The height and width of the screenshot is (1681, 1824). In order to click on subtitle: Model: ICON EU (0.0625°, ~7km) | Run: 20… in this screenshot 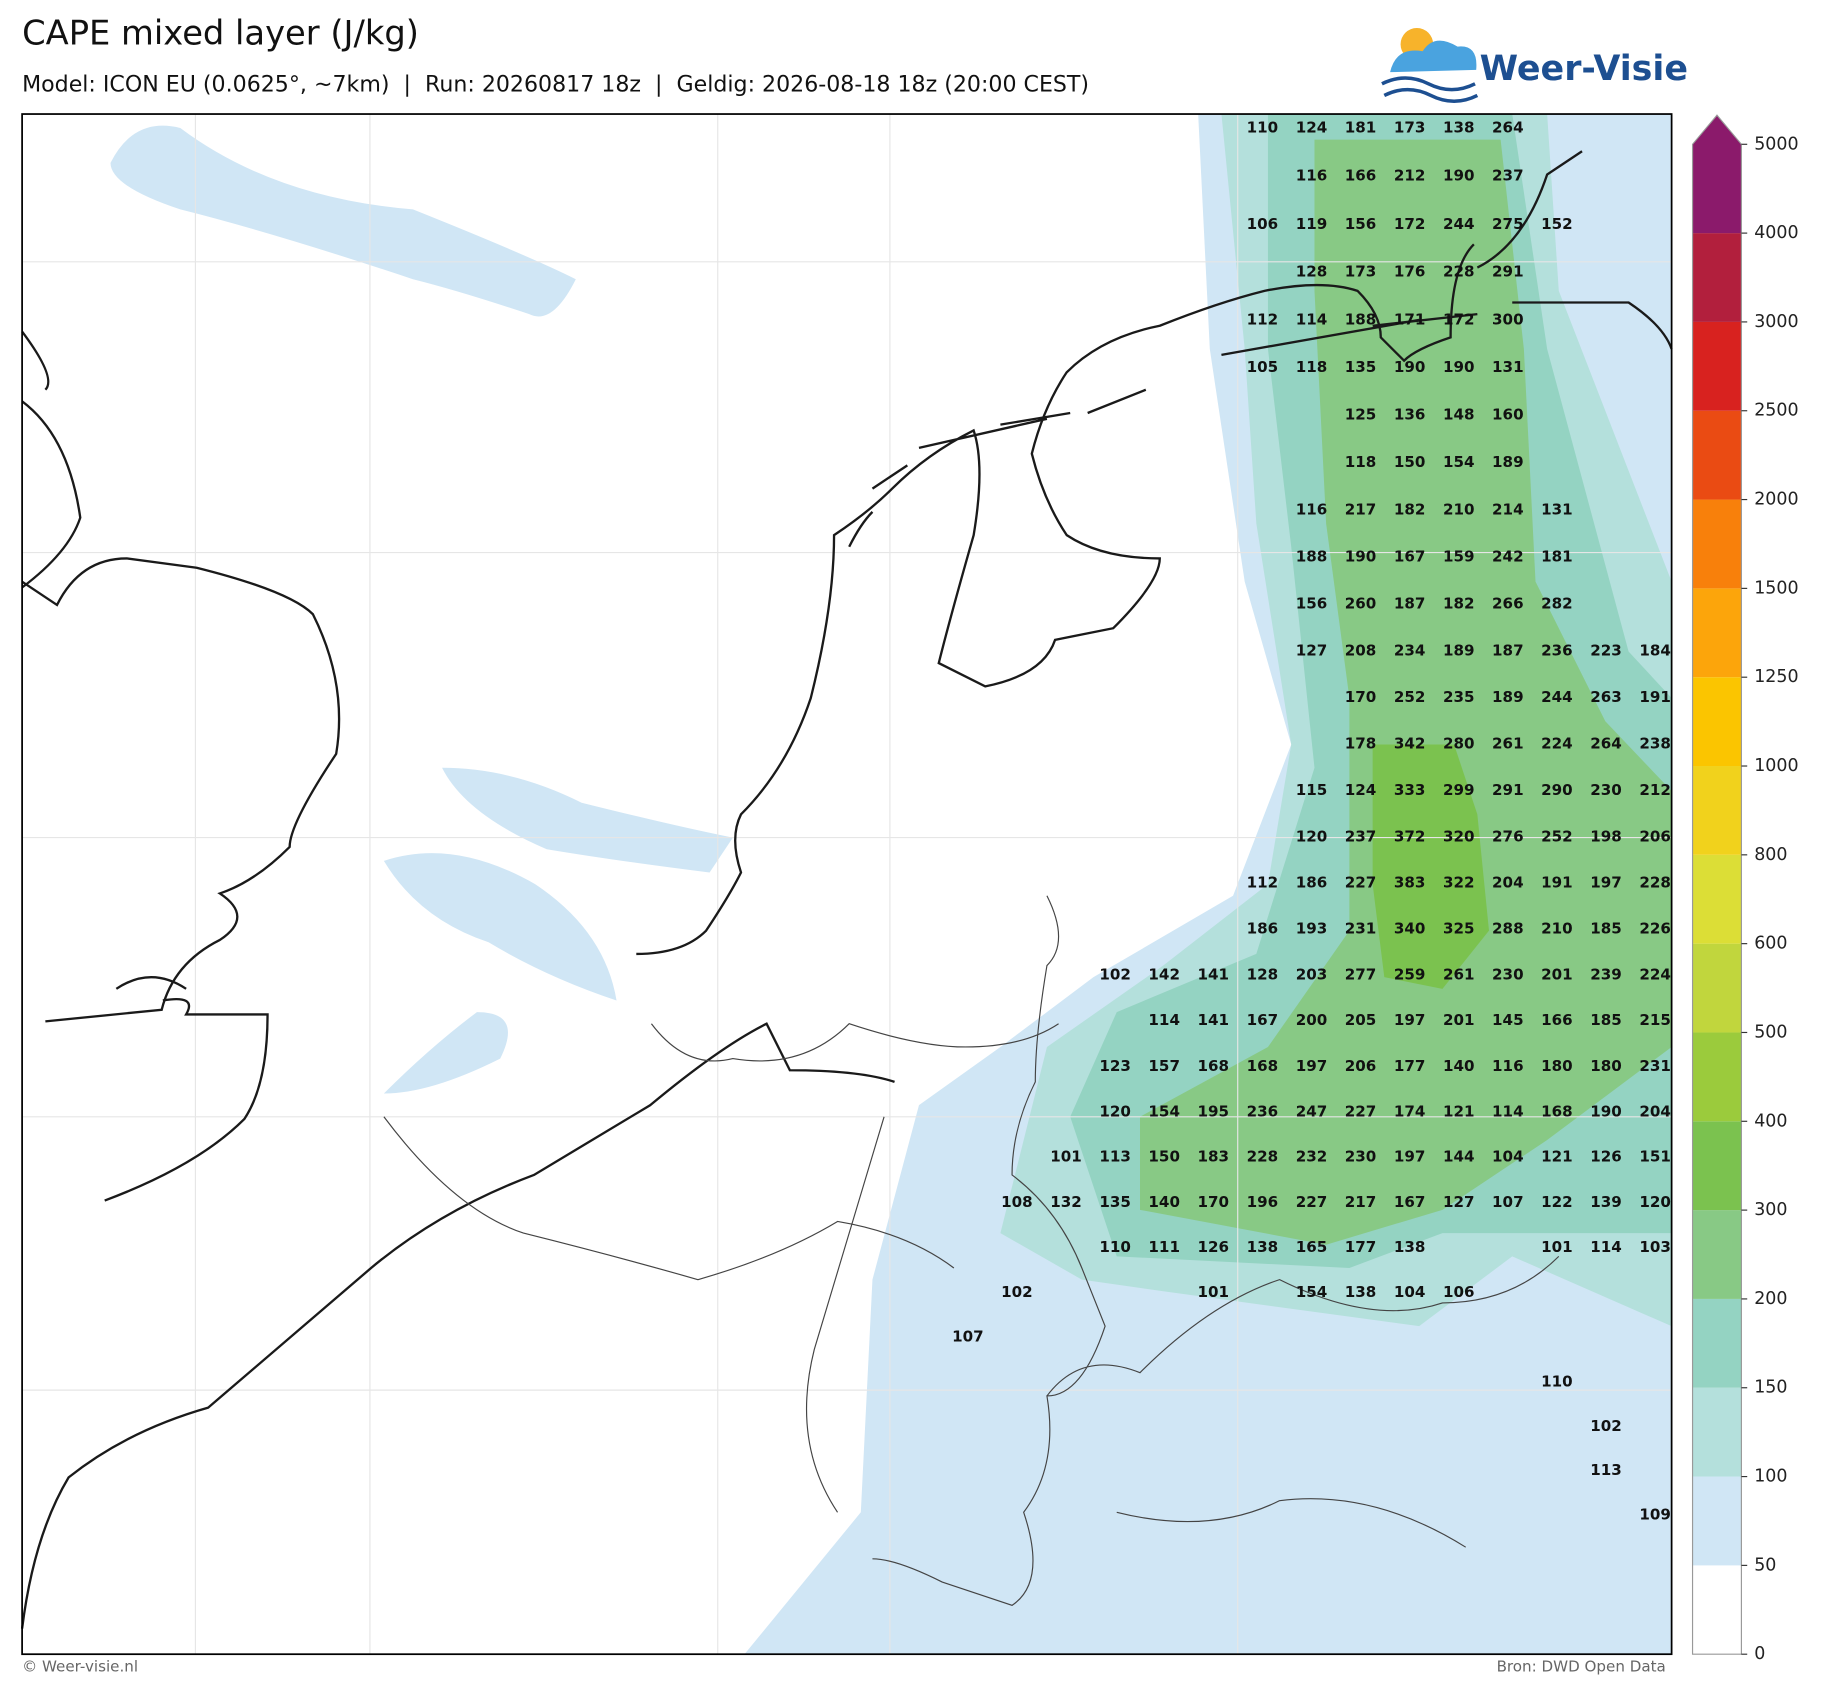, I will do `click(555, 84)`.